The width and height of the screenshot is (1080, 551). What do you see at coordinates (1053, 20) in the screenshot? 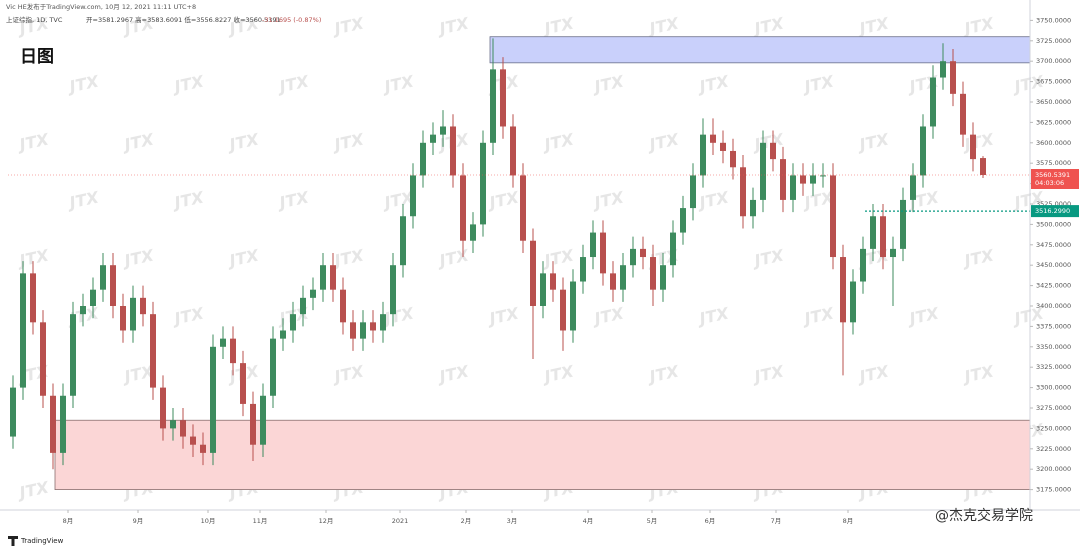
I see `y-tick-label: 3750.0000` at bounding box center [1053, 20].